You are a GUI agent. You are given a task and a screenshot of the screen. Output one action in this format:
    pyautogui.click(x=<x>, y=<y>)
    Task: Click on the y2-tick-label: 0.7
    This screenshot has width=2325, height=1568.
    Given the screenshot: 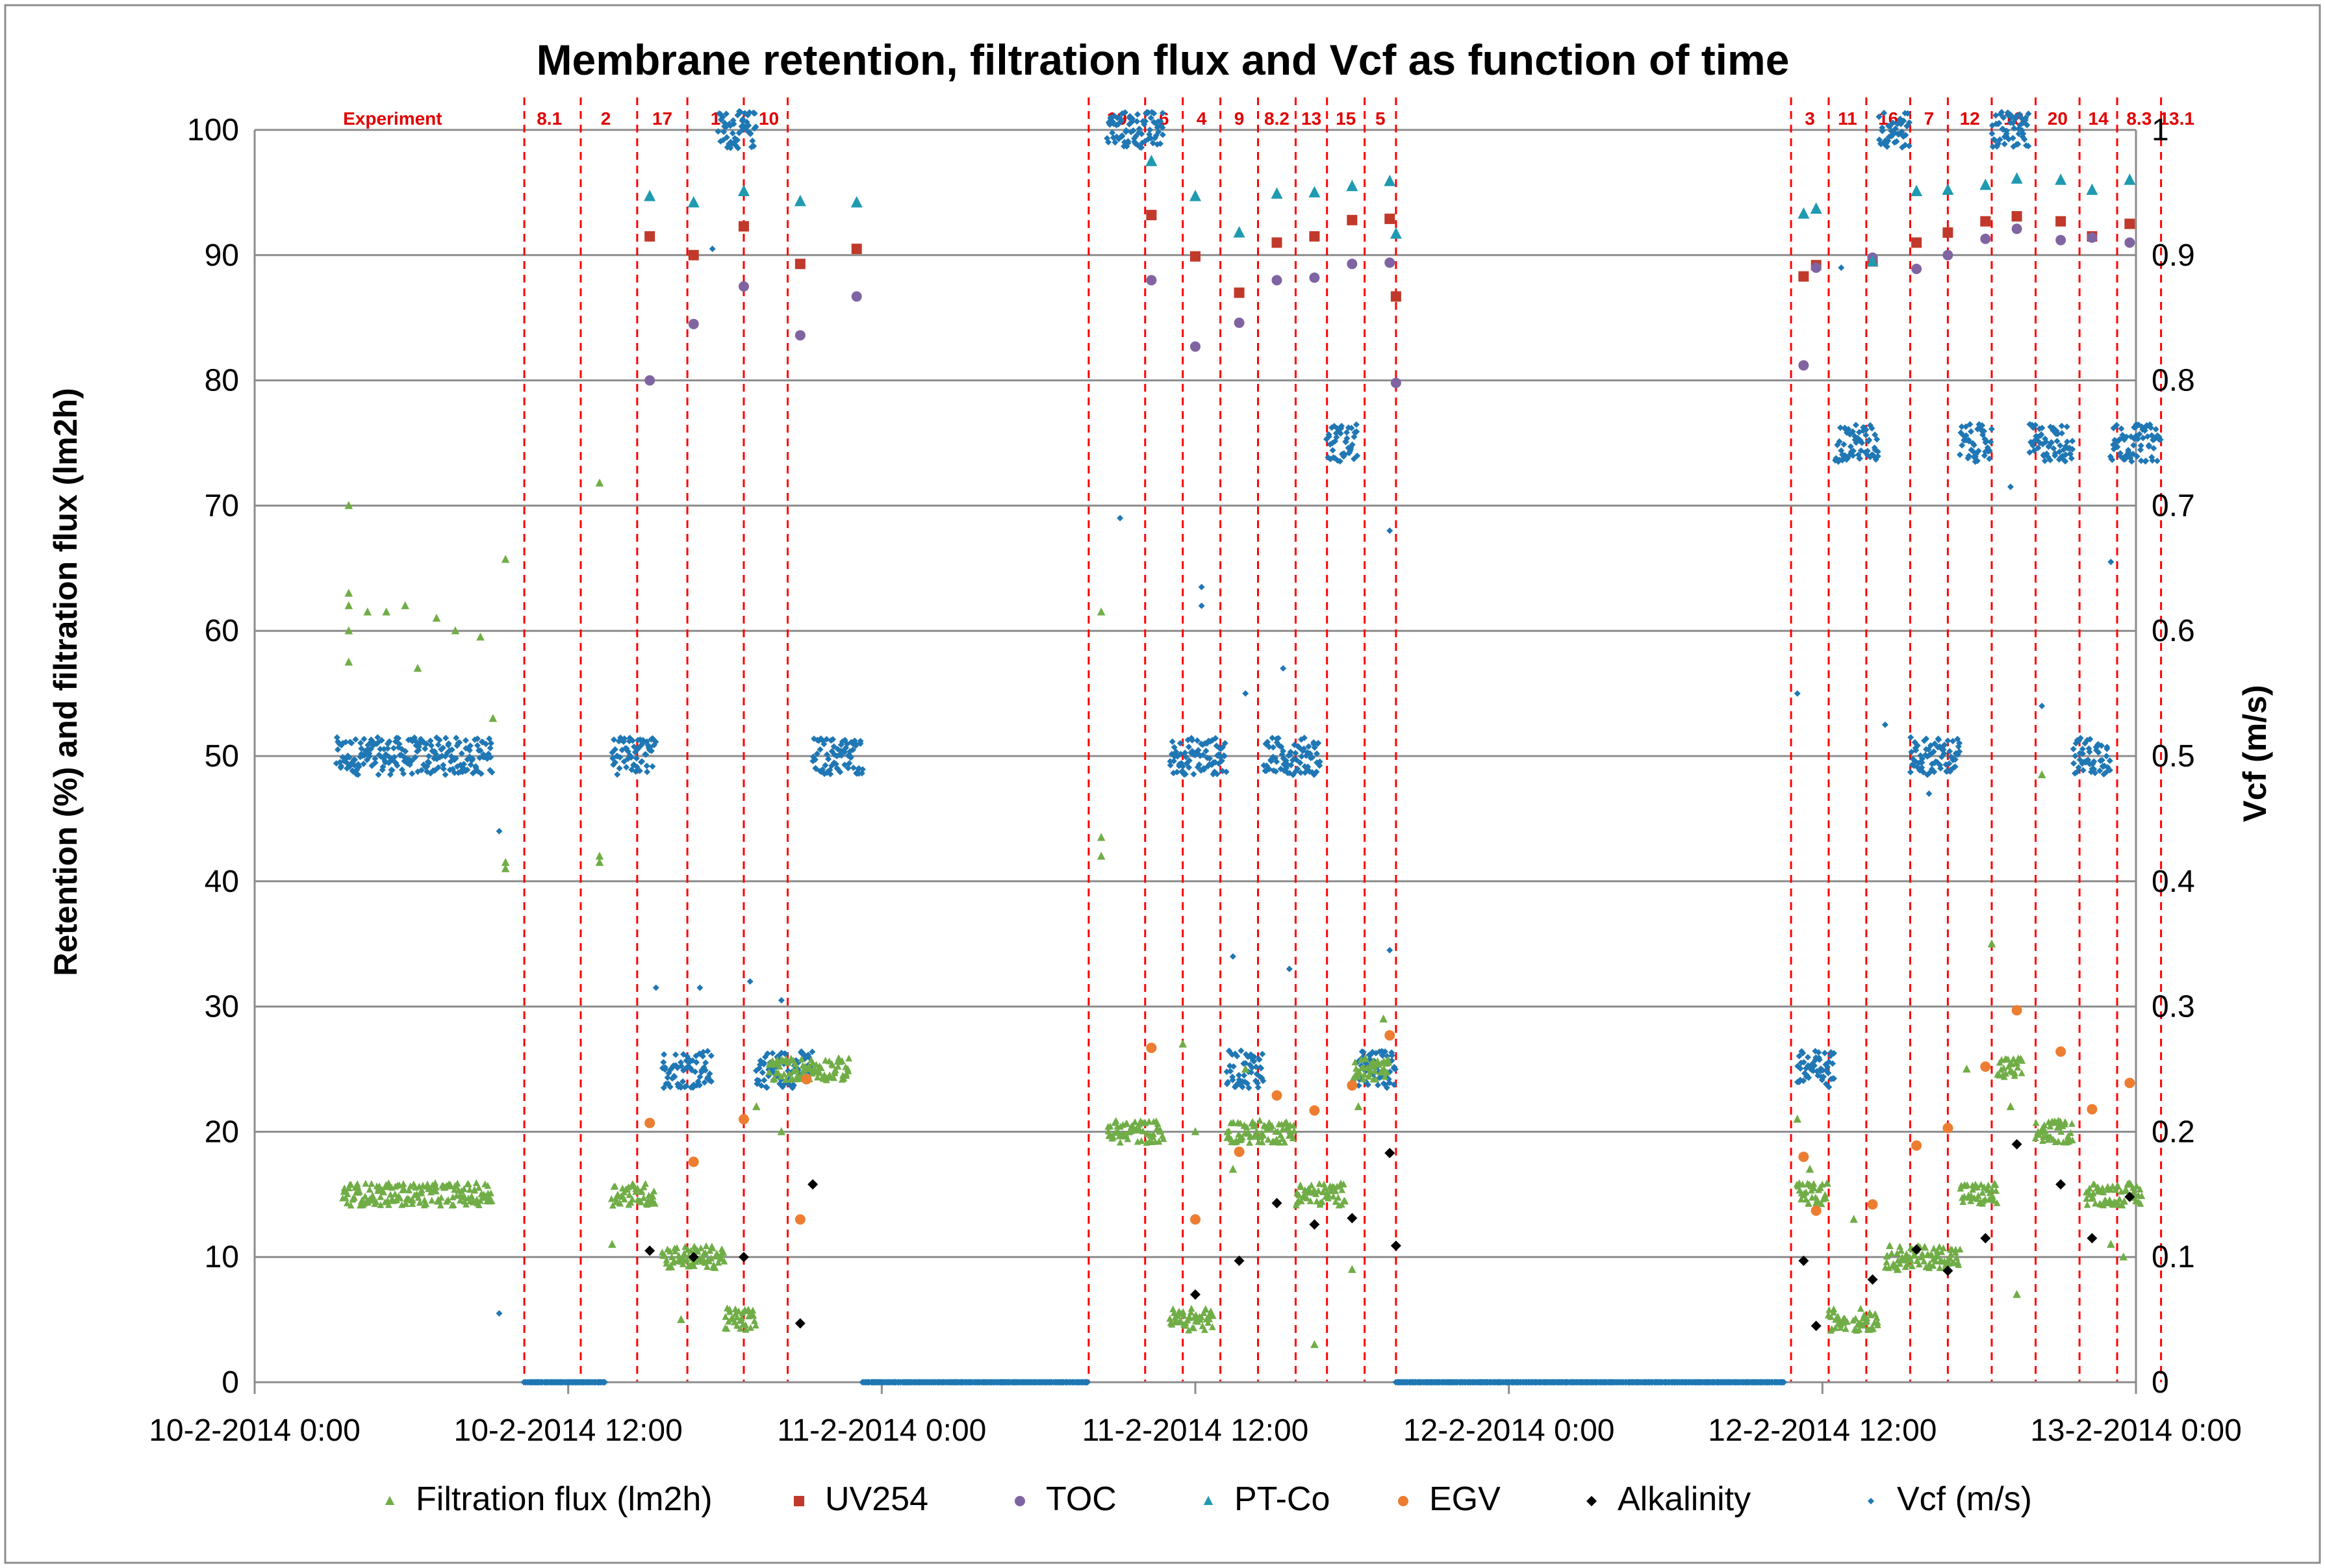 What is the action you would take?
    pyautogui.click(x=2173, y=505)
    